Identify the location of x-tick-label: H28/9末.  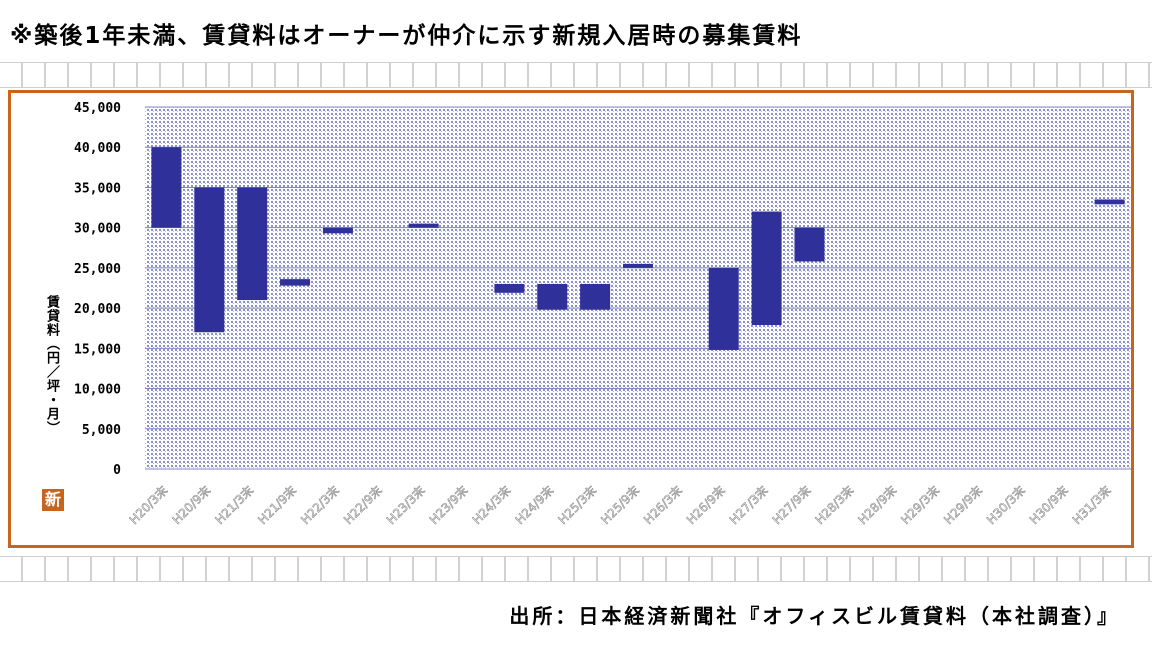
(878, 505).